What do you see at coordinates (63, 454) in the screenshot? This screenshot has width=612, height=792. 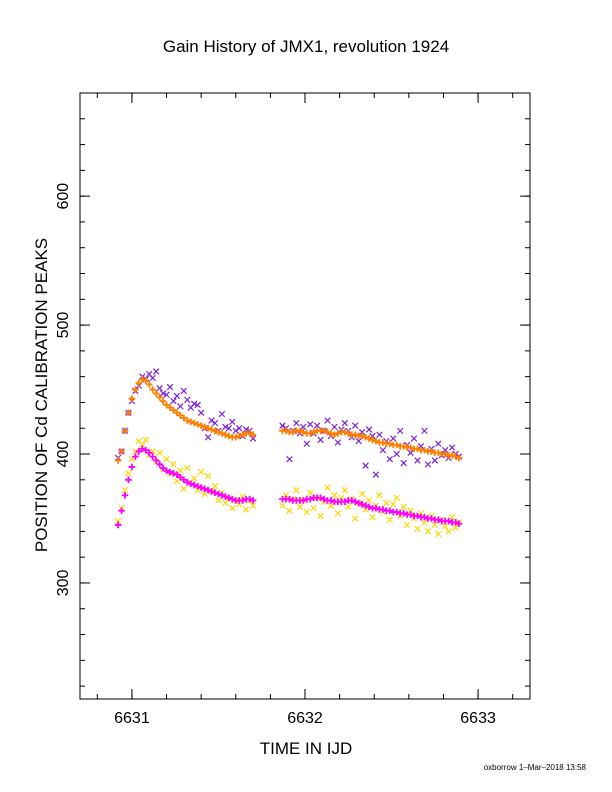 I see `y-tick-label: 400` at bounding box center [63, 454].